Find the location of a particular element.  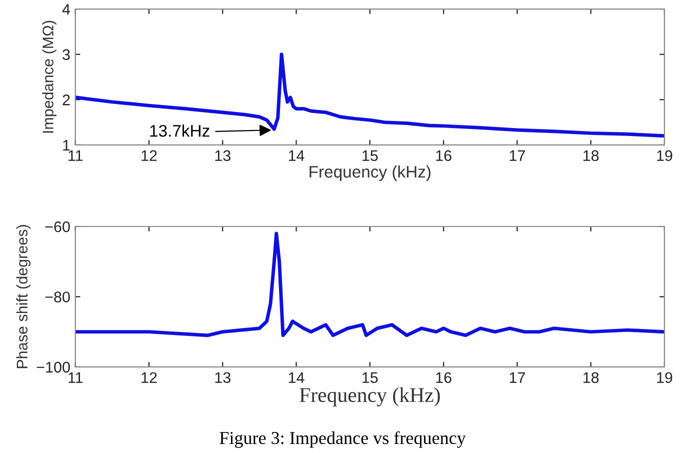

y-tick-label: 4 is located at coordinates (66, 9).